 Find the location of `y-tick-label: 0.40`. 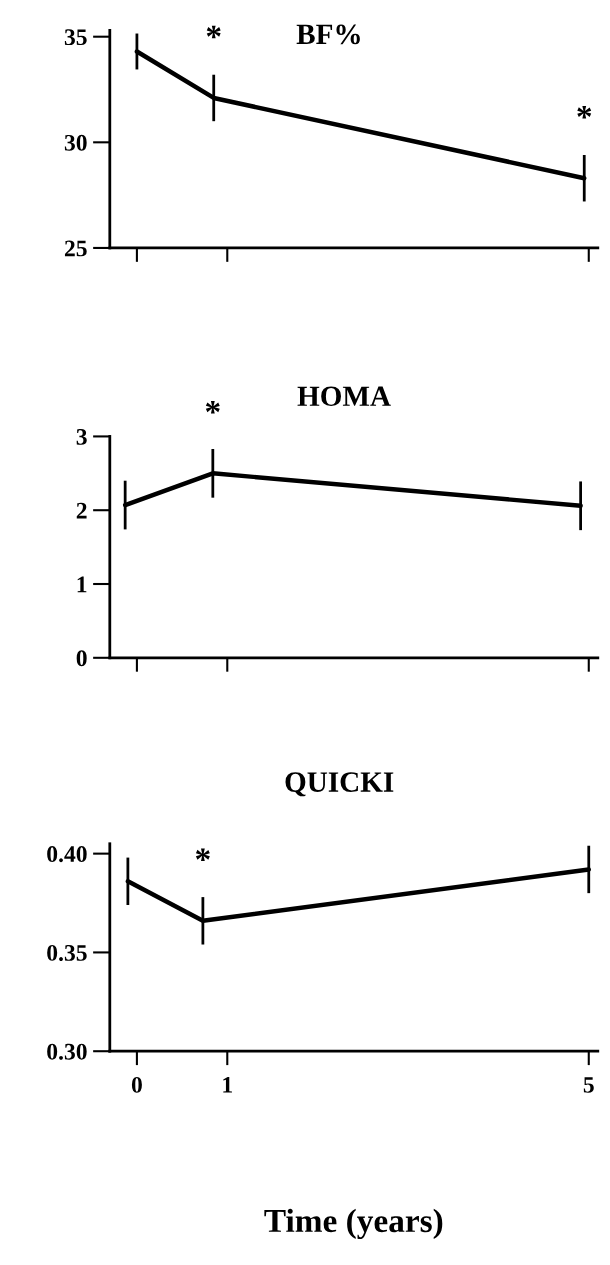

y-tick-label: 0.40 is located at coordinates (67, 854).